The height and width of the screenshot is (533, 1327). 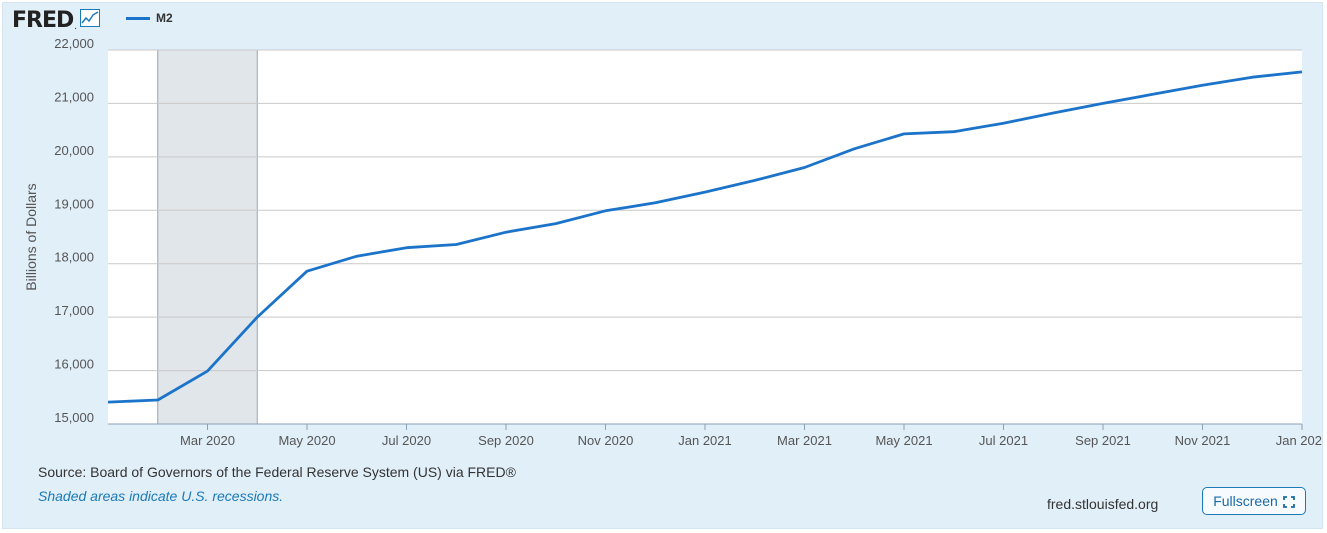 I want to click on fullscreen-button: Fullscreen, so click(x=1254, y=501).